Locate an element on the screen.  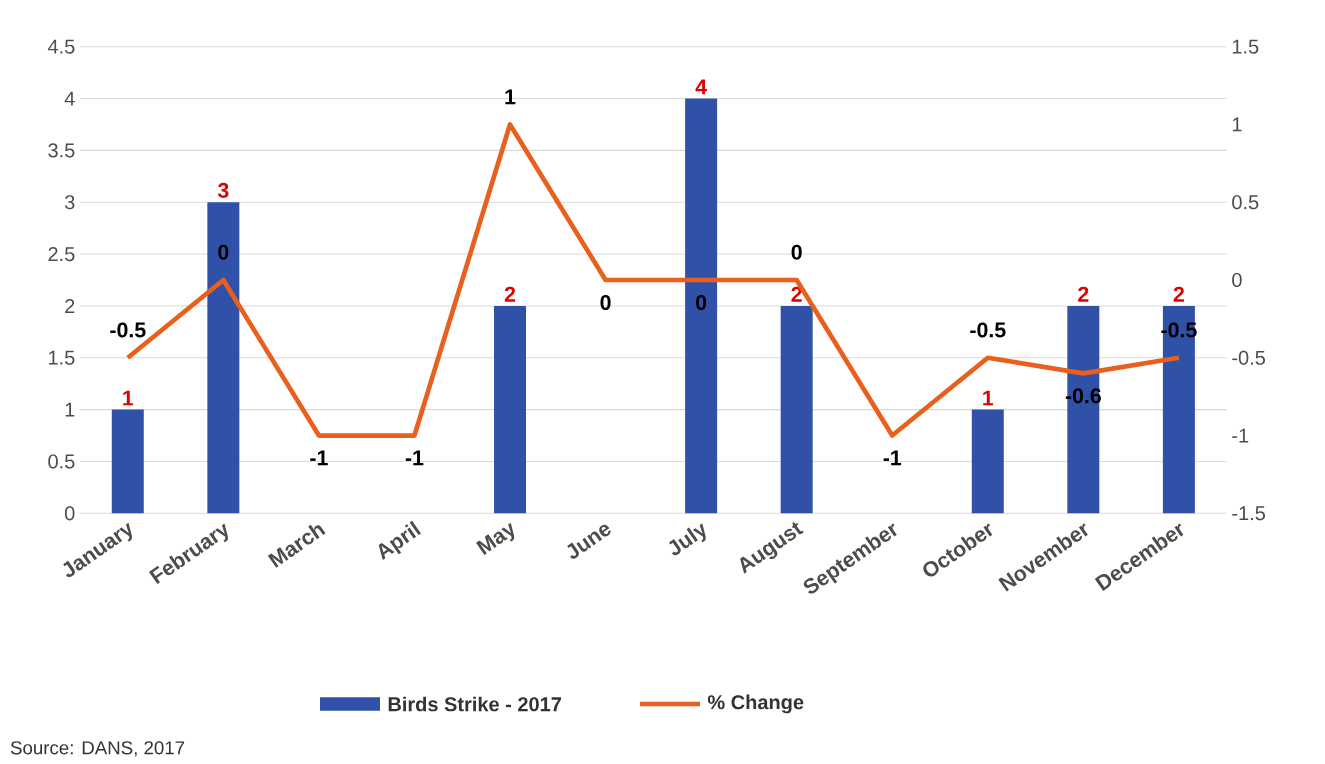
y-tick-label: 4 is located at coordinates (69, 98).